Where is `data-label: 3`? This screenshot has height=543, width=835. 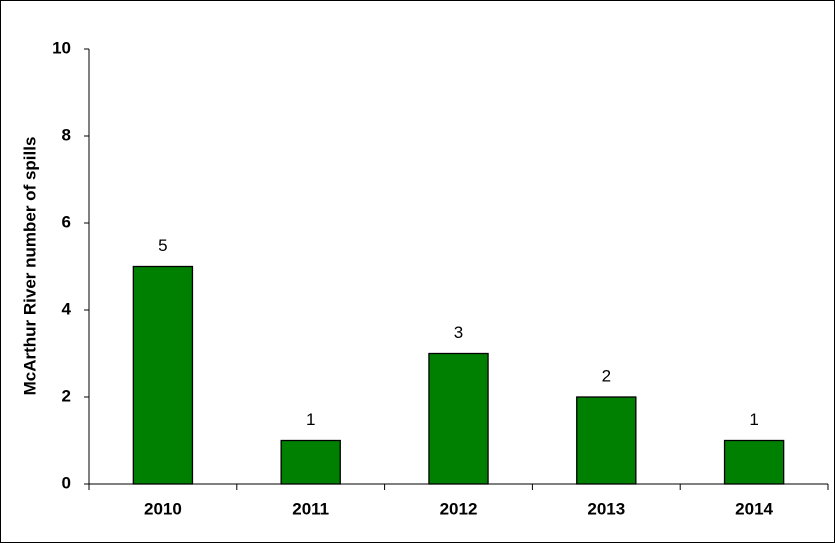
data-label: 3 is located at coordinates (458, 332).